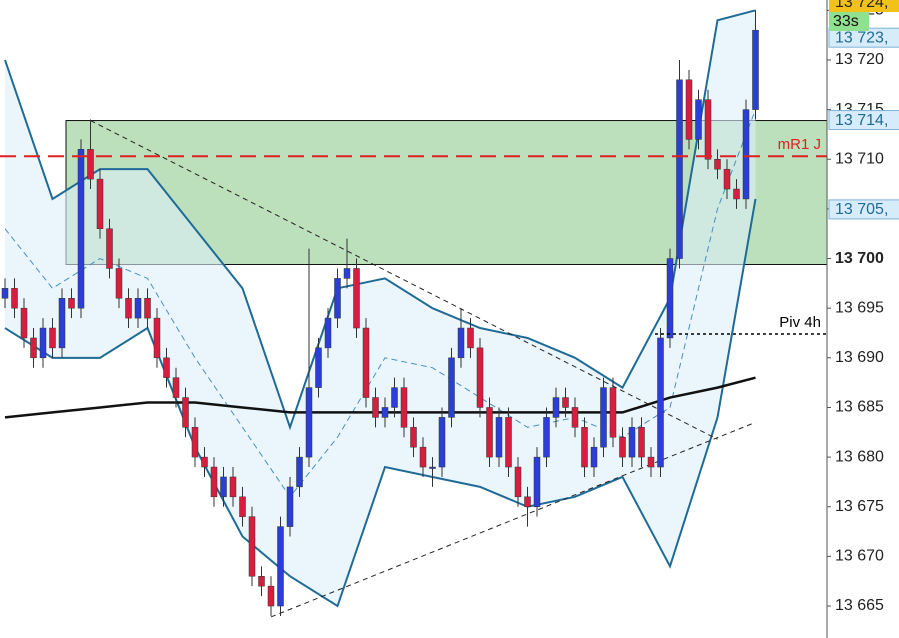 This screenshot has height=638, width=899. Describe the element at coordinates (846, 21) in the screenshot. I see `timer: 33s` at that location.